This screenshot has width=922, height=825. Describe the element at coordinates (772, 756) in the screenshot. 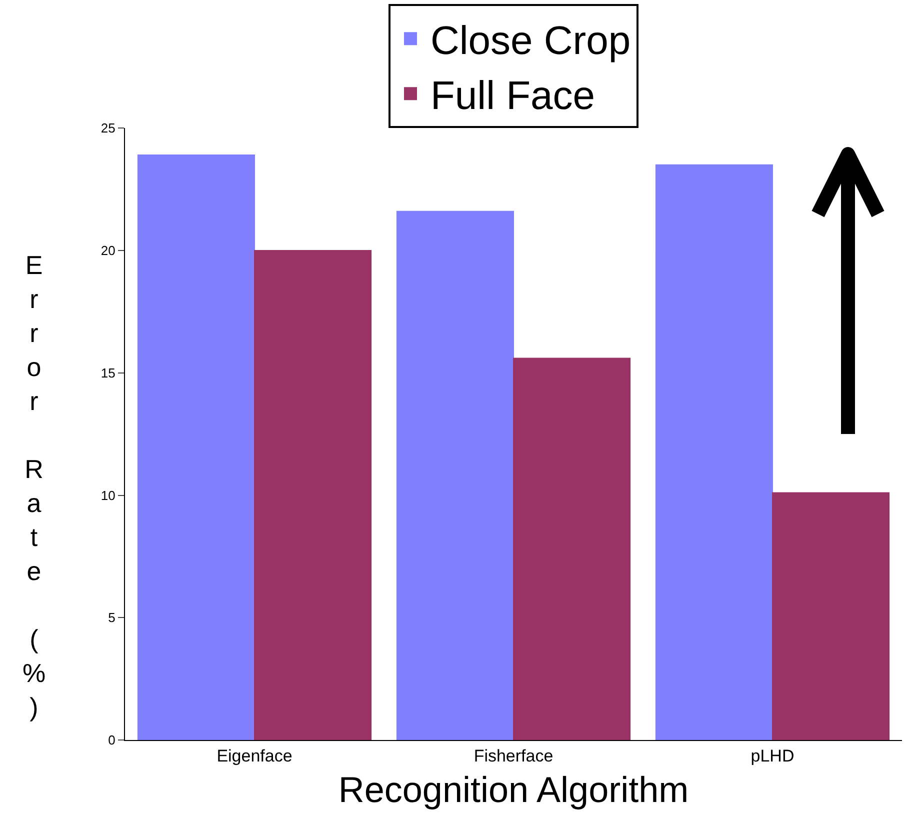

I see `x-tick-label: pLHD` at that location.